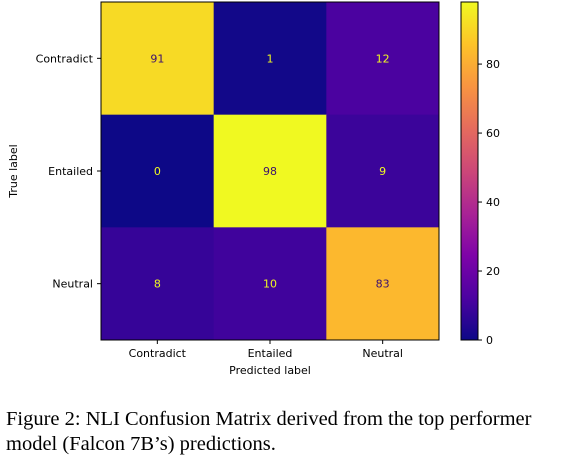  I want to click on colorbar-tick-label: 40, so click(493, 202).